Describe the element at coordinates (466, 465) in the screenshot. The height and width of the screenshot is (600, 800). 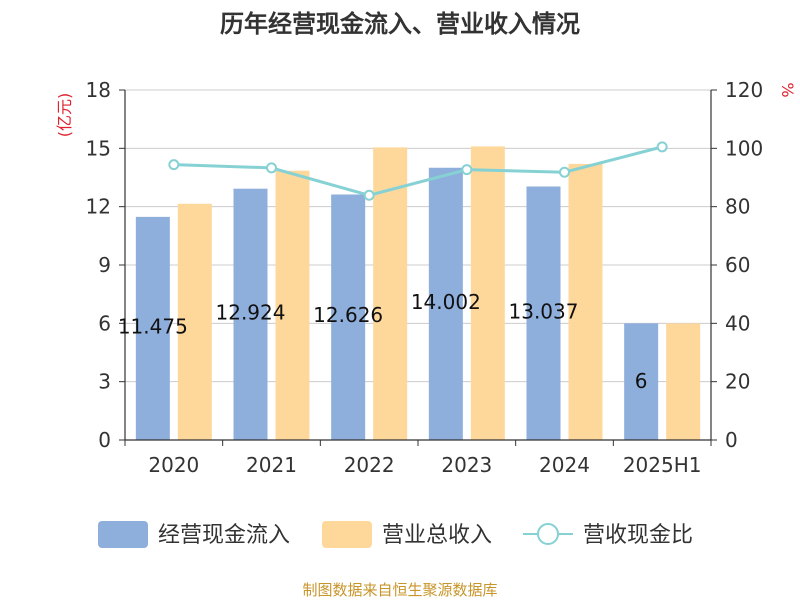
I see `x-tick-label: 2023` at that location.